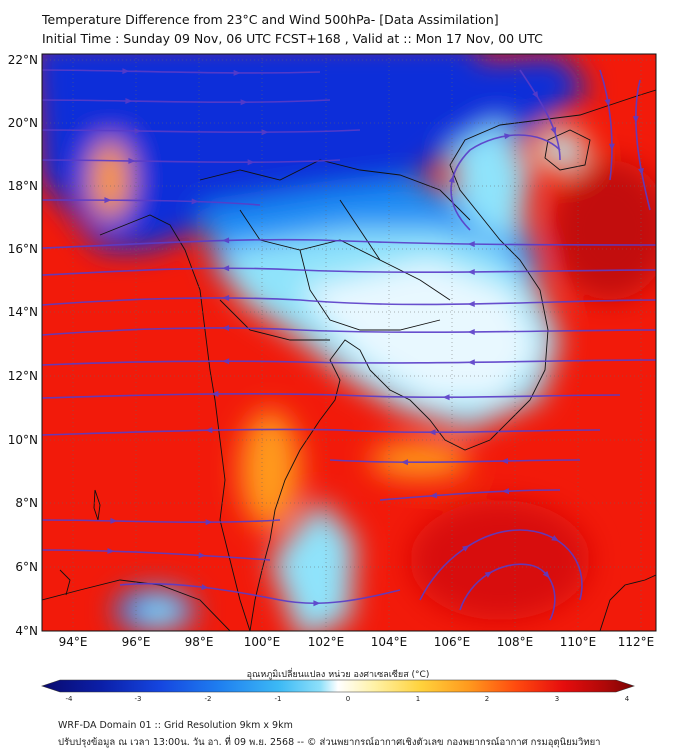 The image size is (676, 756). I want to click on lon-label: 110°E, so click(578, 642).